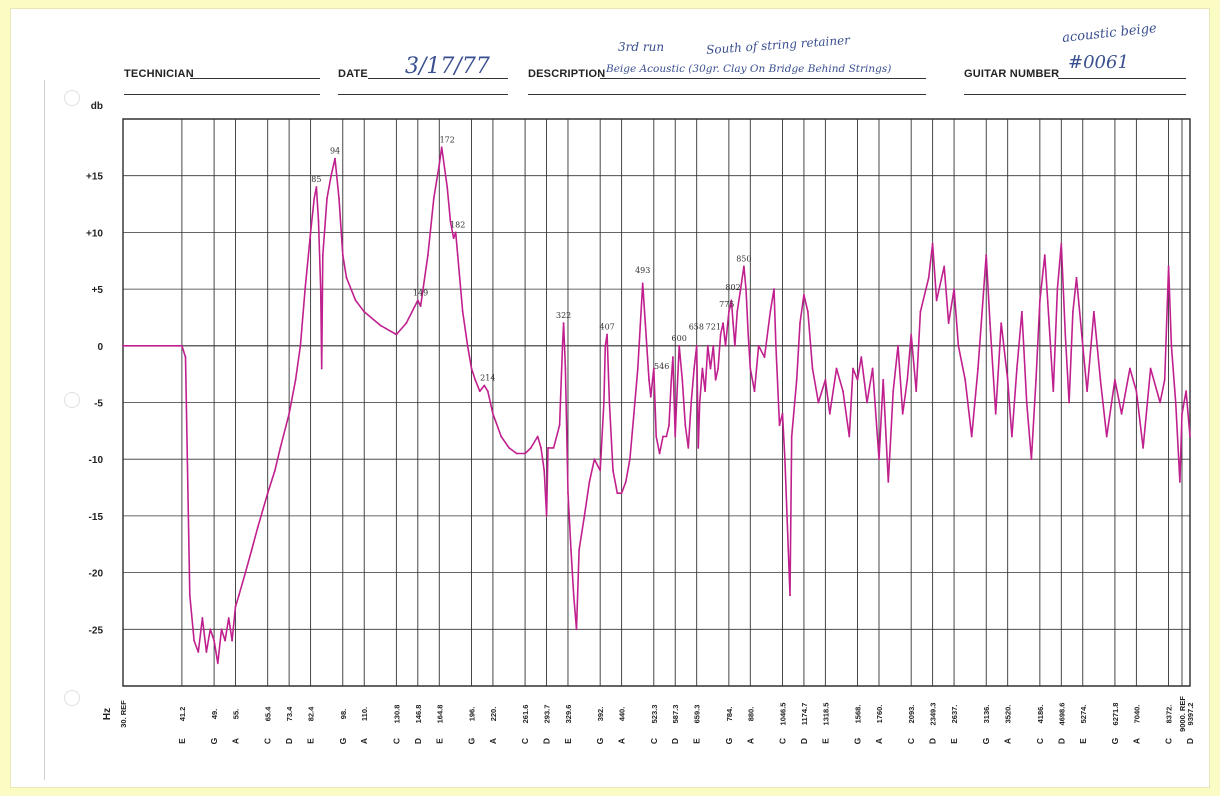 The width and height of the screenshot is (1220, 796). What do you see at coordinates (933, 714) in the screenshot?
I see `x-tick-freq-label: 2349.3` at bounding box center [933, 714].